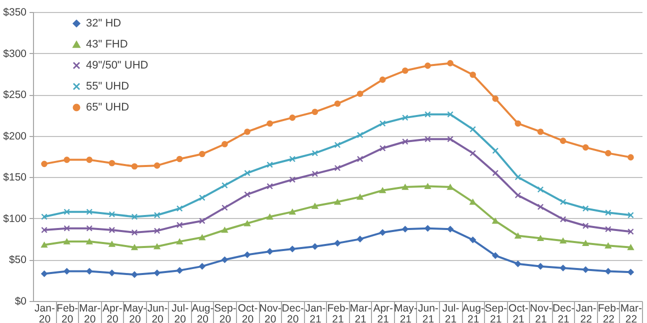 Image resolution: width=647 pixels, height=323 pixels. Describe the element at coordinates (518, 312) in the screenshot. I see `x-tick-label: Oct-21` at that location.